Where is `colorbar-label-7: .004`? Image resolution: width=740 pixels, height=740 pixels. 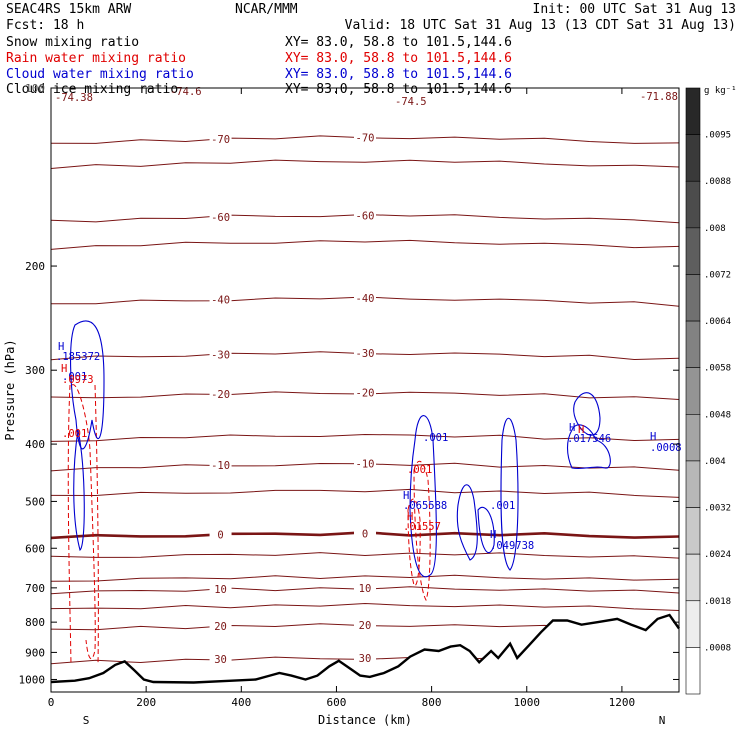
colorbar-label-7: .004 is located at coordinates (715, 462).